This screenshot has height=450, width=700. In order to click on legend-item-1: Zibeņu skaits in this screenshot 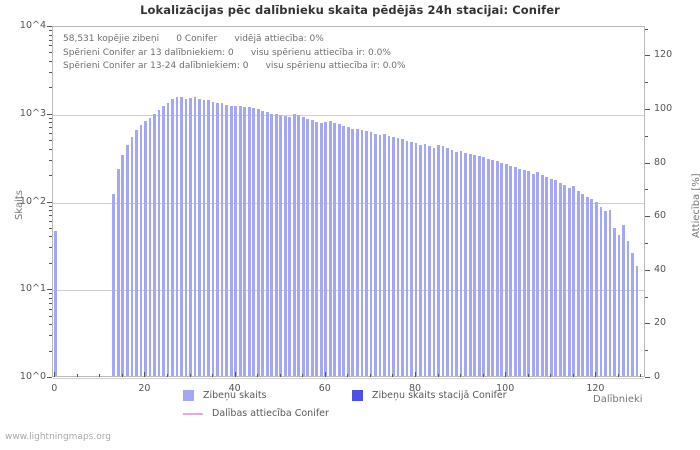, I will do `click(225, 395)`.